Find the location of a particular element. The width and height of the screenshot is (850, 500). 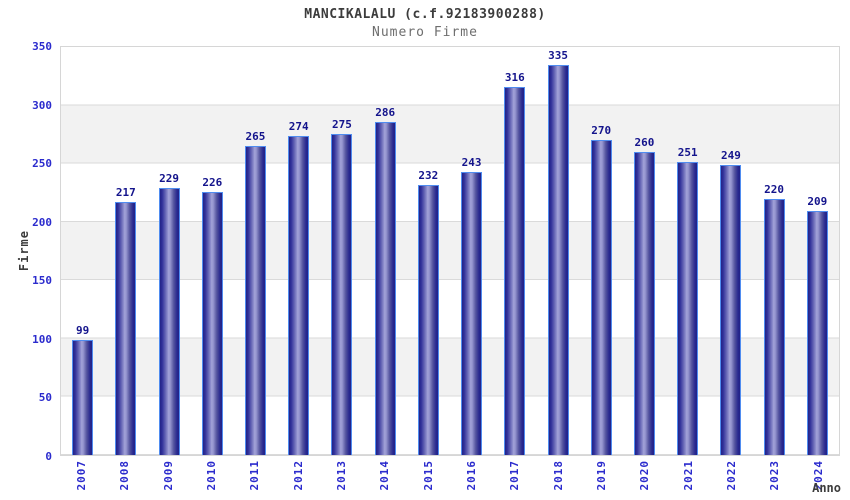

chart-title: MANCIKALALU (c.f.92183900288) is located at coordinates (425, 14).